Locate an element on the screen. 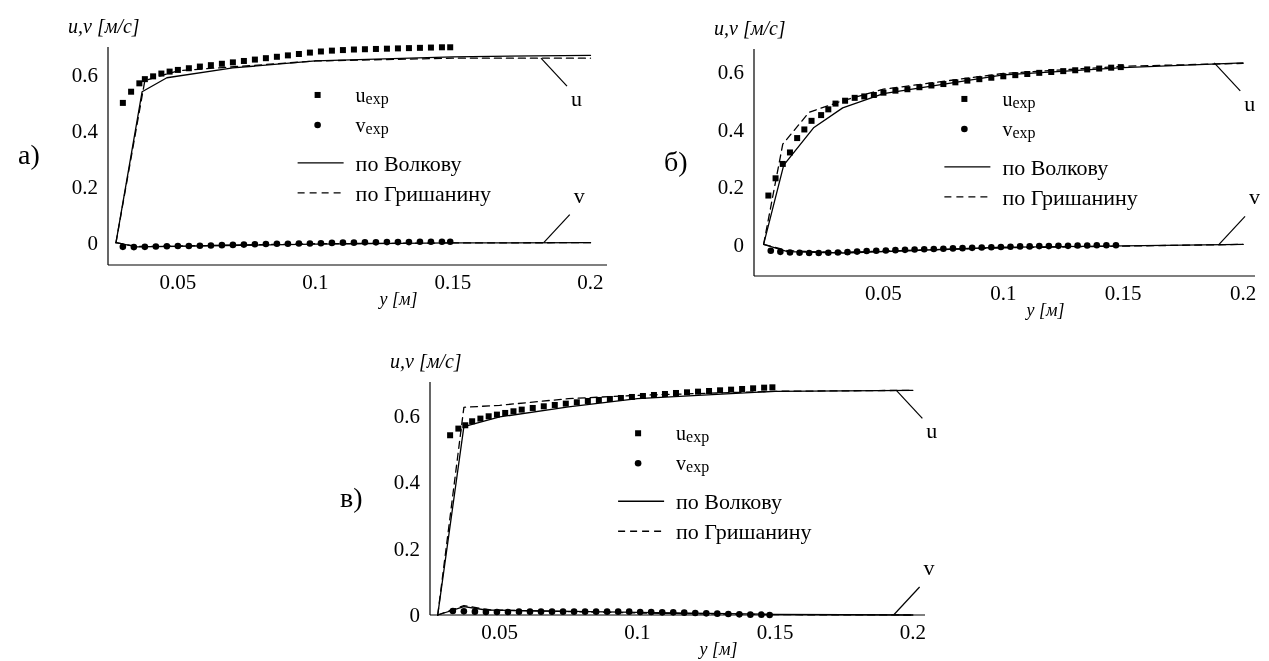 The width and height of the screenshot is (1269, 661). text: а) is located at coordinates (29, 154).